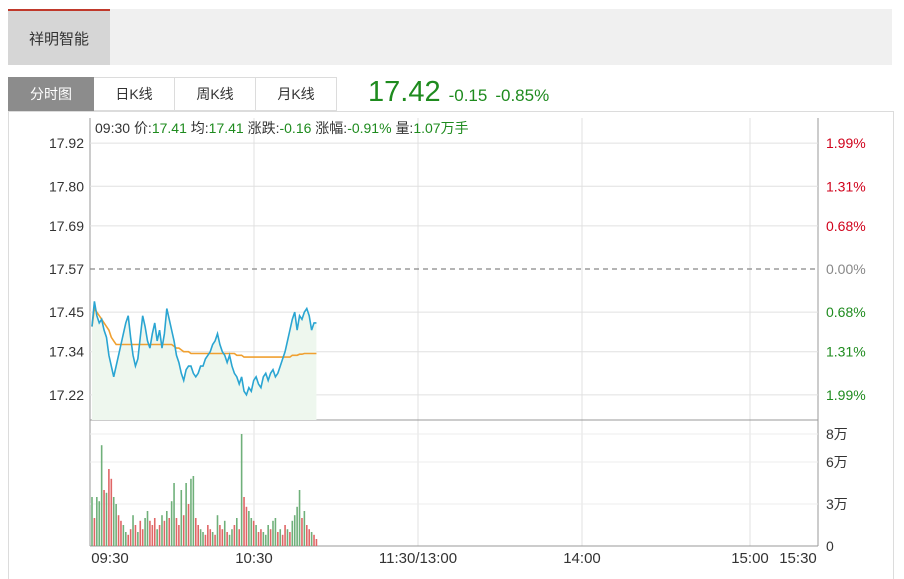 This screenshot has width=904, height=579. I want to click on info-time: 09:30, so click(113, 128).